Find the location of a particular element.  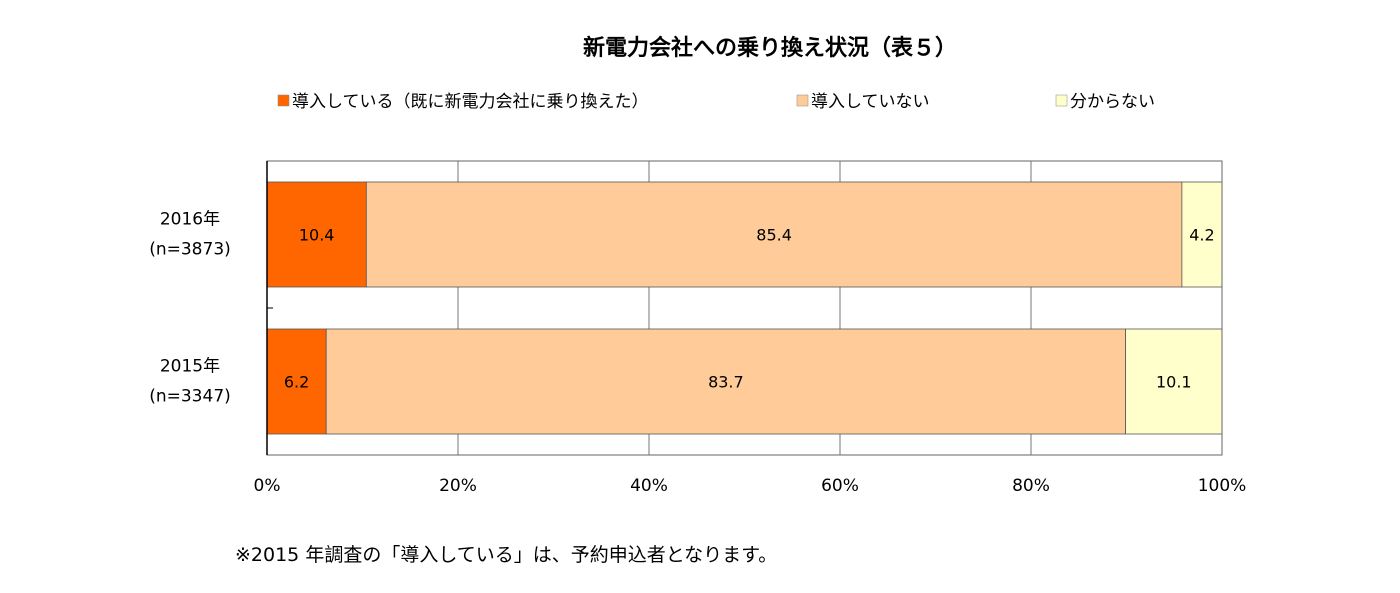

x-tick-label: 100% is located at coordinates (1222, 486).